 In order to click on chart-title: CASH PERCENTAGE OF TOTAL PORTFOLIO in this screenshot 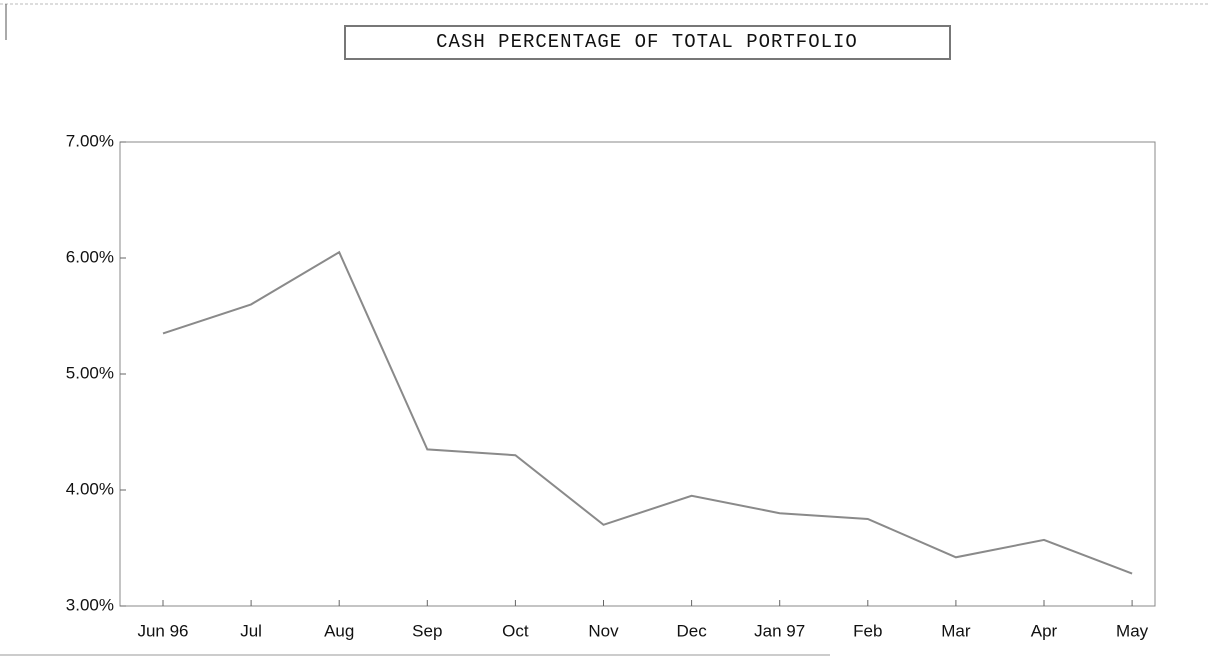, I will do `click(647, 42)`.